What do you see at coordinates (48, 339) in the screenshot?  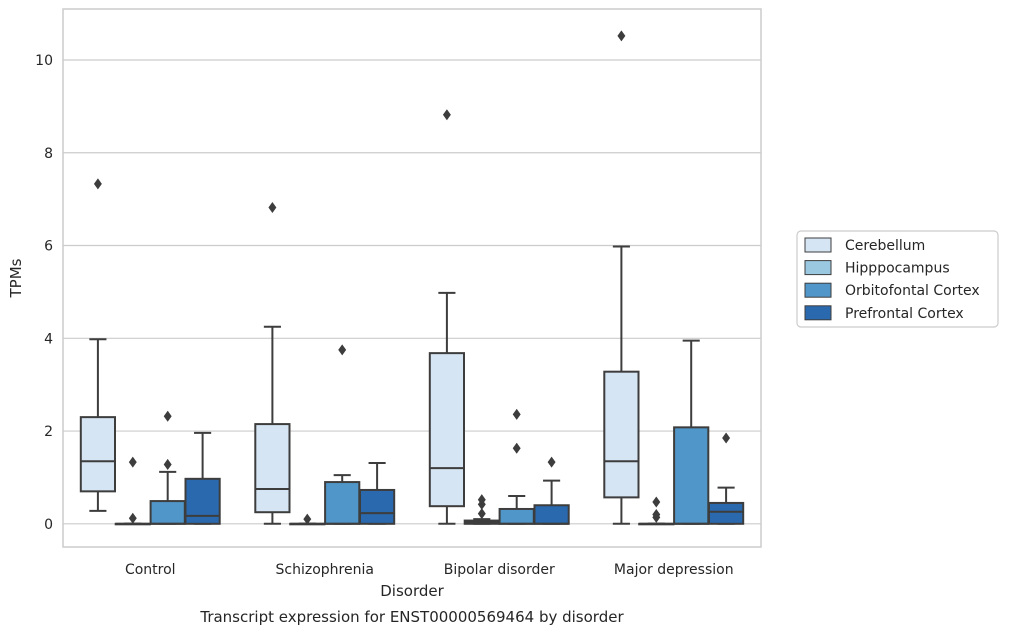 I see `y-tick-label: 4` at bounding box center [48, 339].